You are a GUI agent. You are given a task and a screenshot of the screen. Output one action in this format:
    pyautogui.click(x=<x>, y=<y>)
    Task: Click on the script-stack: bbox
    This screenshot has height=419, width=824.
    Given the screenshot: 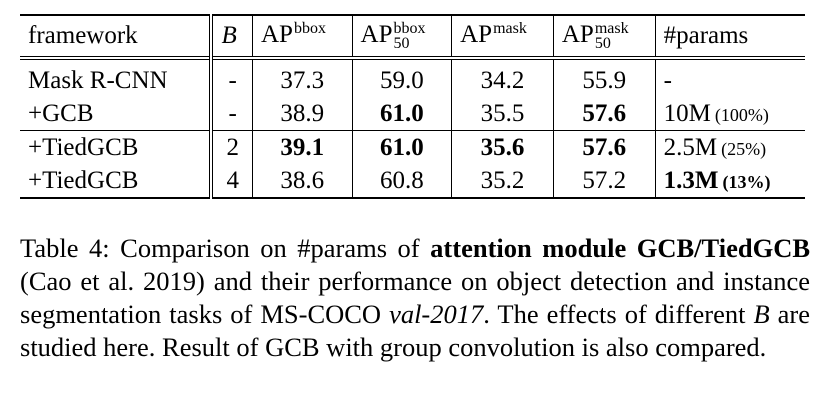 What is the action you would take?
    pyautogui.click(x=310, y=36)
    